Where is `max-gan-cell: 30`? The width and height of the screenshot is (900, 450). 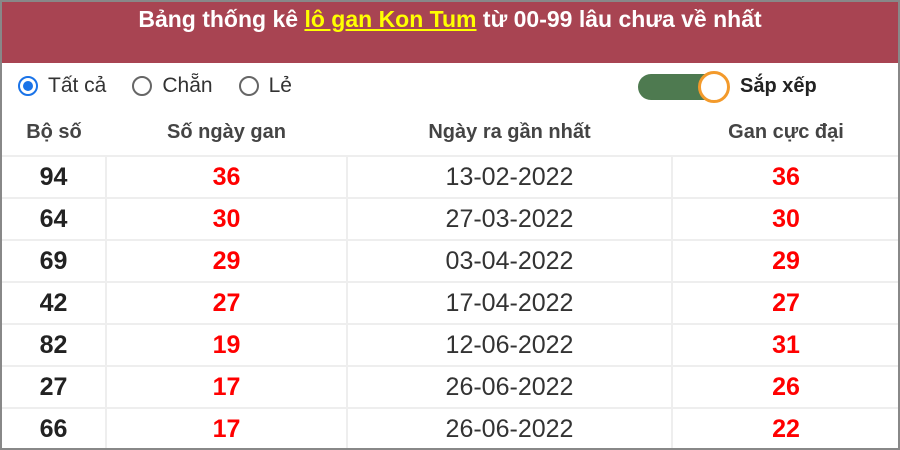
max-gan-cell: 30 is located at coordinates (784, 219).